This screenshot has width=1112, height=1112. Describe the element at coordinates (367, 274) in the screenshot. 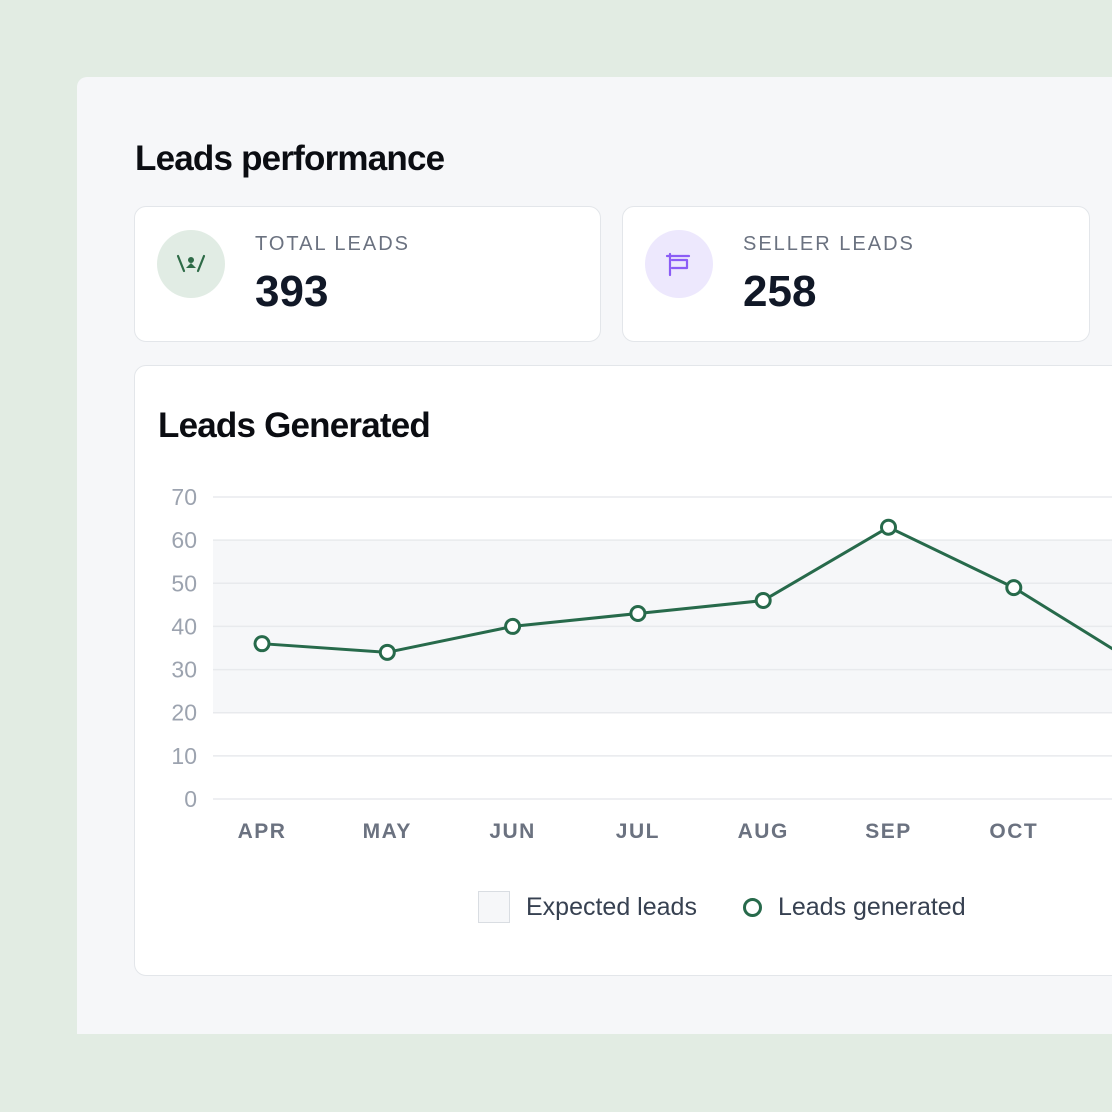

I see `total-leads-card: TOTAL LEADS 393` at that location.